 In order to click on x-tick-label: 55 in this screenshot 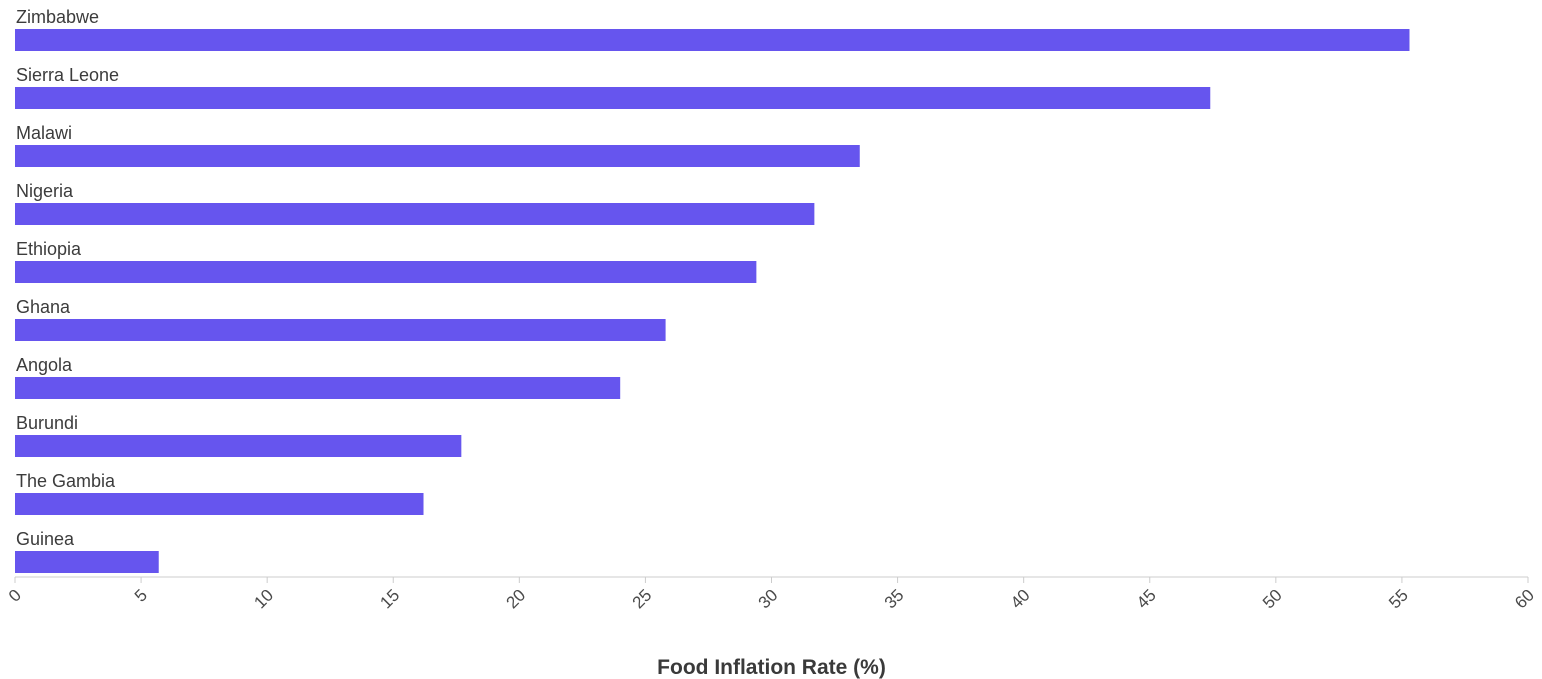, I will do `click(1398, 599)`.